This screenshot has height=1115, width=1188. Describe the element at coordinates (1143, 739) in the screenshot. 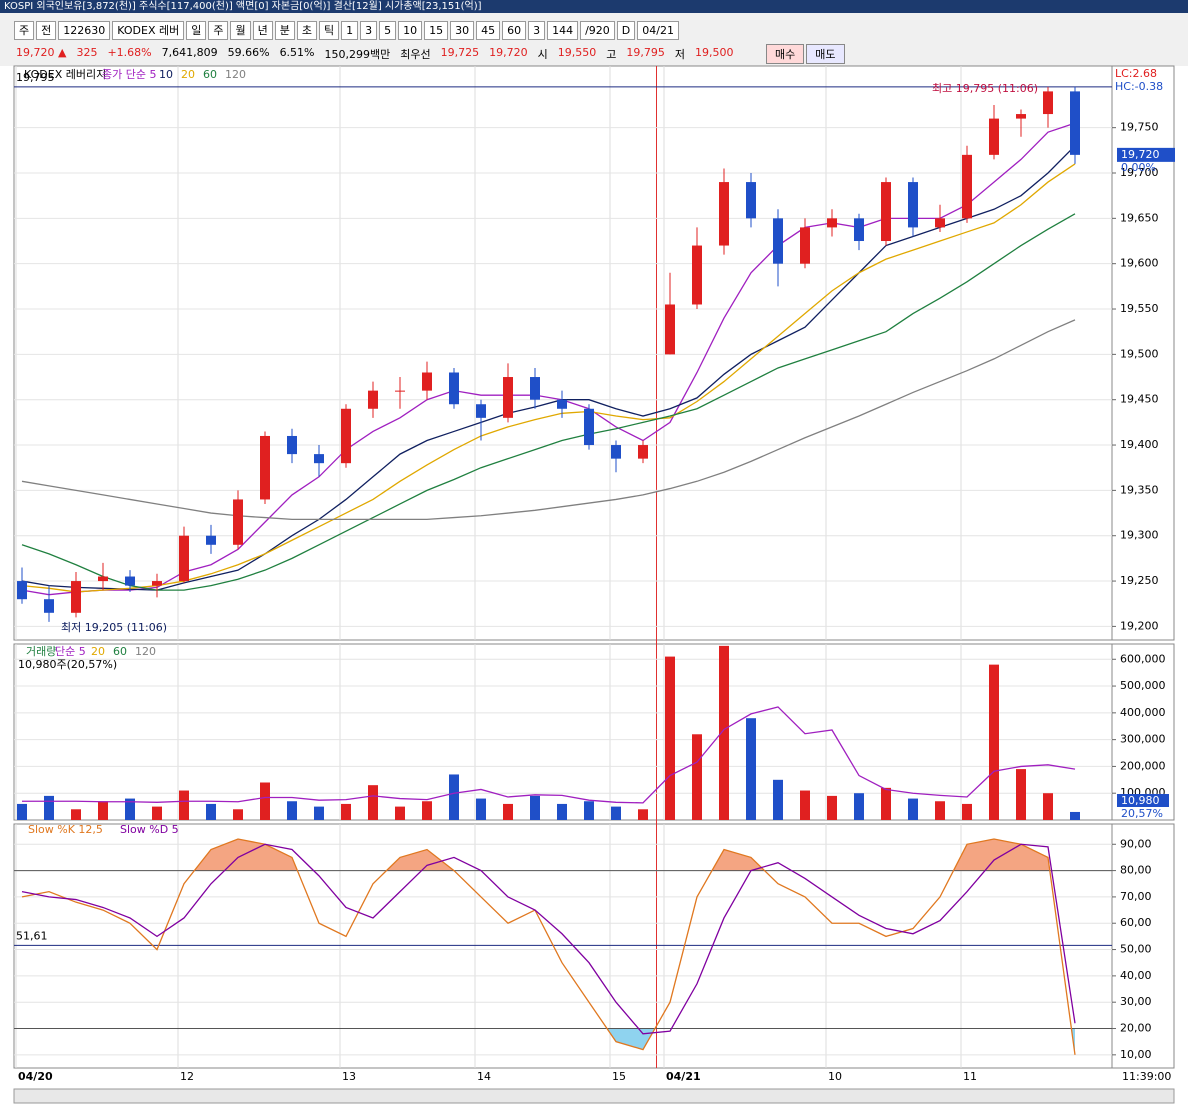

I see `y-tick-label: 300,000` at that location.